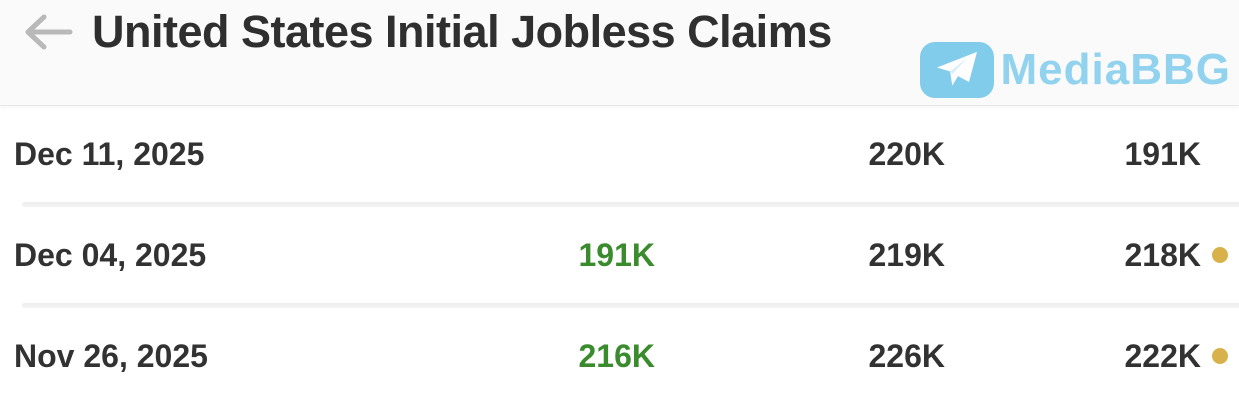 This screenshot has width=1239, height=404. I want to click on previous-value: 222K, so click(1163, 355).